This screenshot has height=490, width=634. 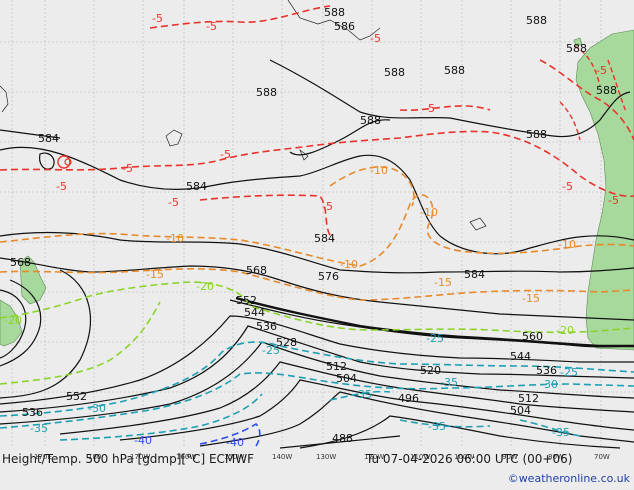 I want to click on temp-contours-coastal, so click(x=593, y=93).